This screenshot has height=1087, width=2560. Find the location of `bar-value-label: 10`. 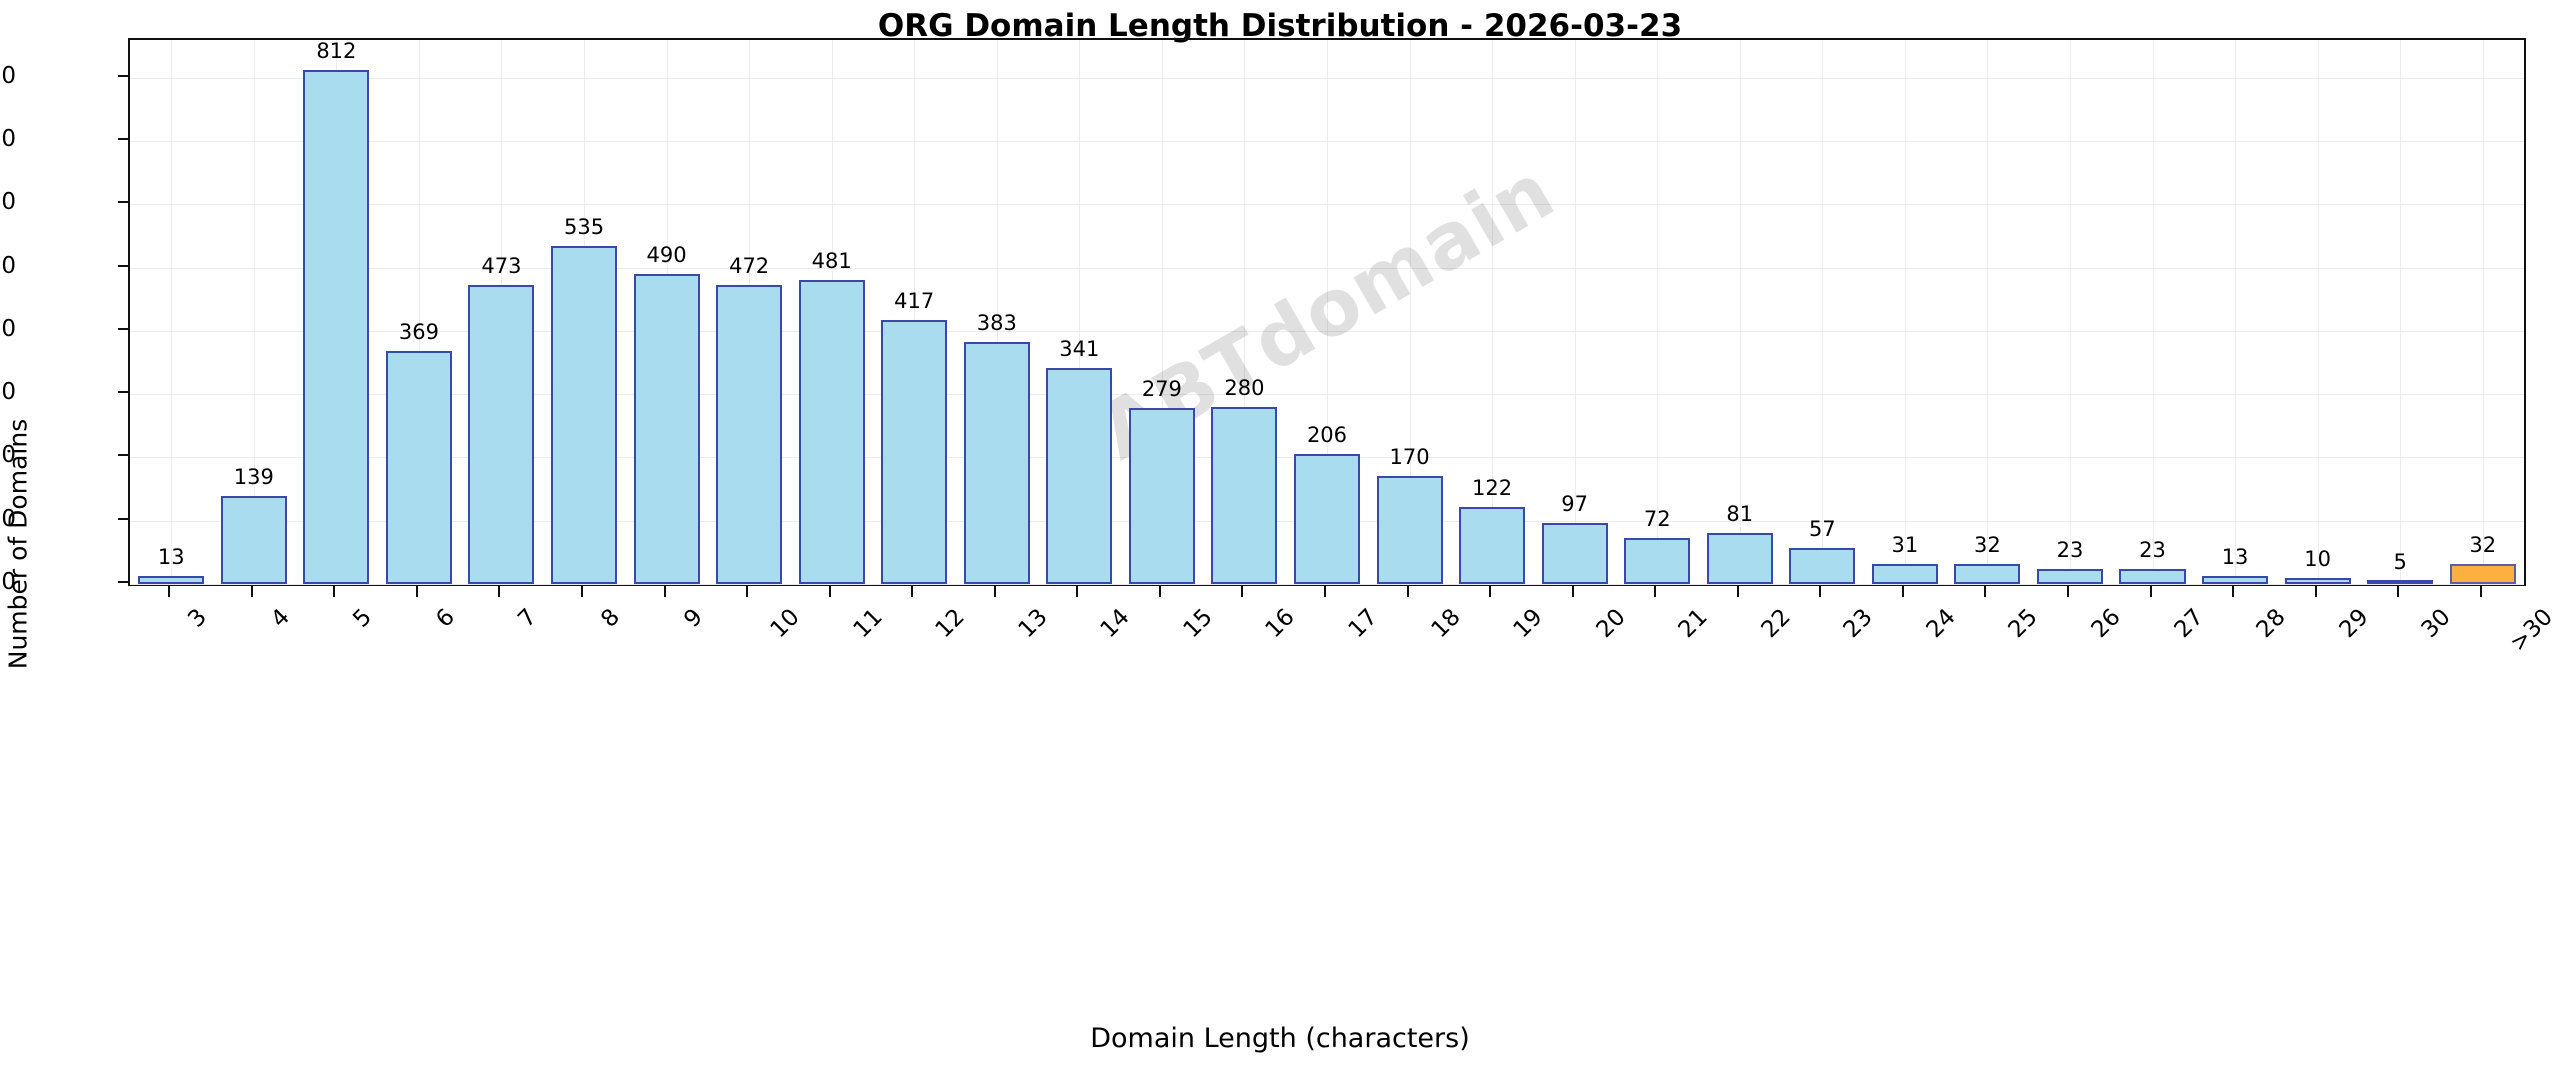

bar-value-label: 10 is located at coordinates (2317, 558).